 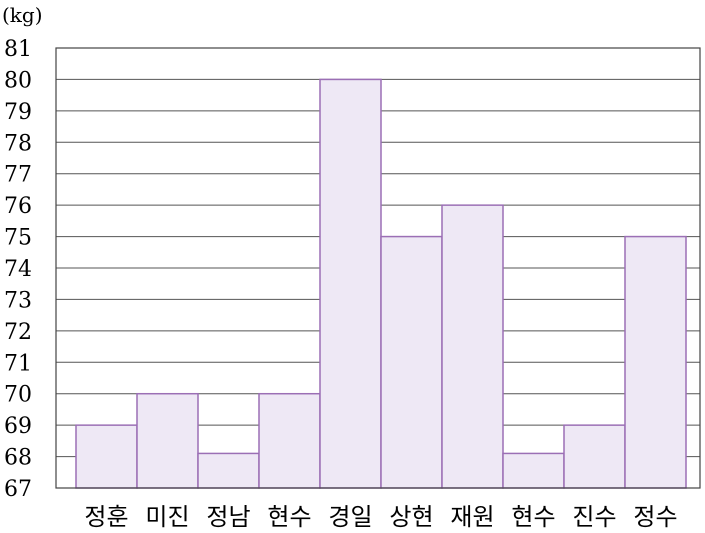 What do you see at coordinates (18, 80) in the screenshot?
I see `y-tick-label: 80` at bounding box center [18, 80].